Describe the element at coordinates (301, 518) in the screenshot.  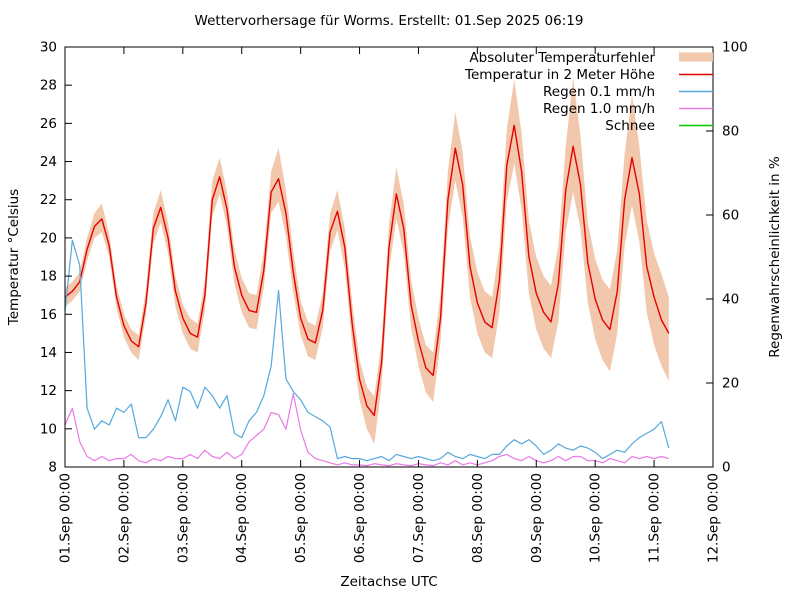
I see `x-tick-label: 05.Sep 00:00` at that location.